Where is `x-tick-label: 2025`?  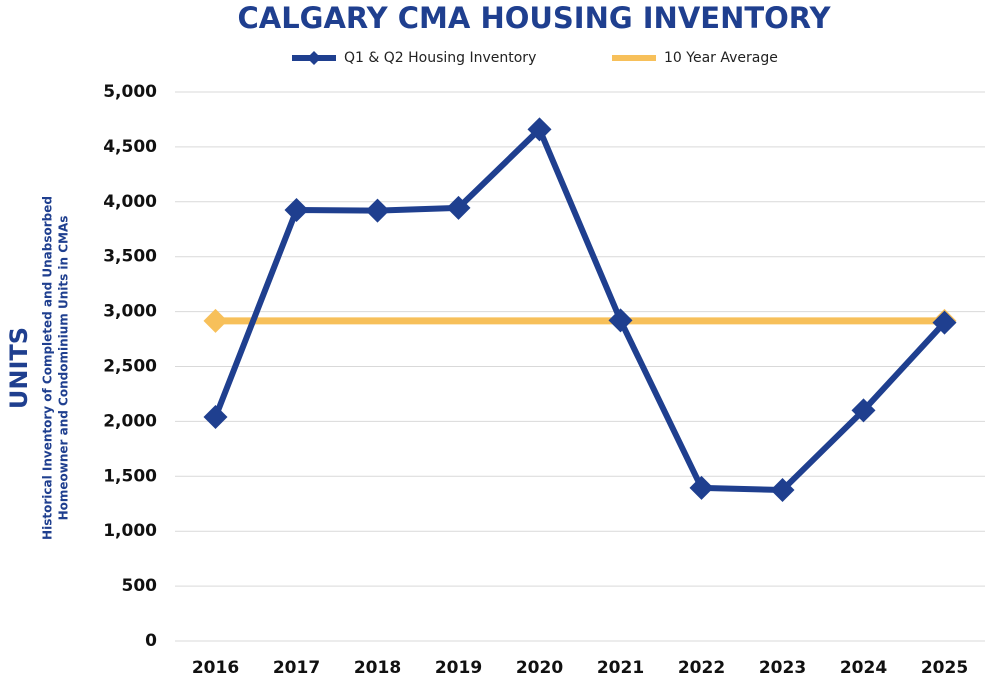 x-tick-label: 2025 is located at coordinates (944, 668).